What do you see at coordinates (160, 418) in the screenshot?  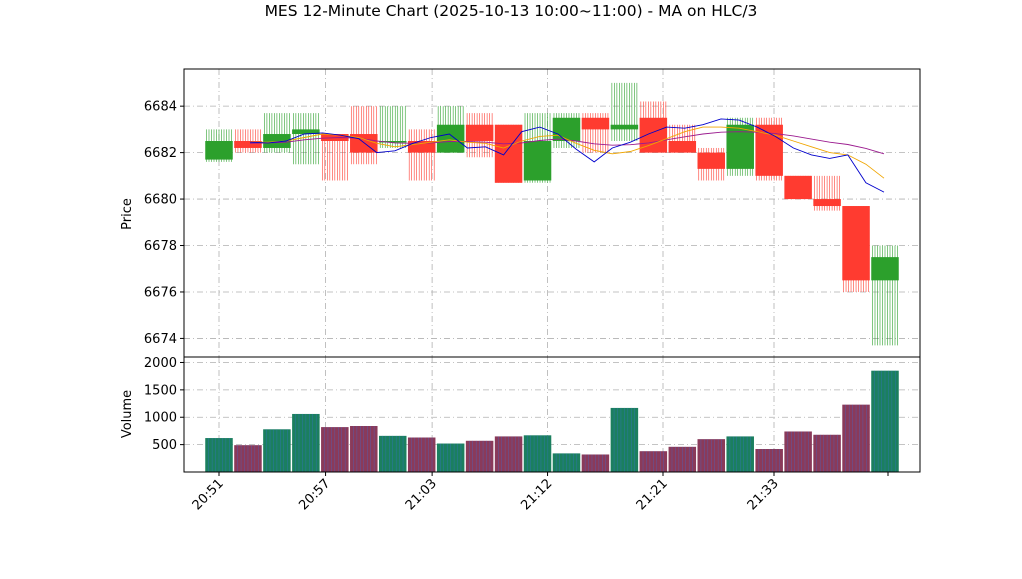 I see `volume-tick-label: 1000` at bounding box center [160, 418].